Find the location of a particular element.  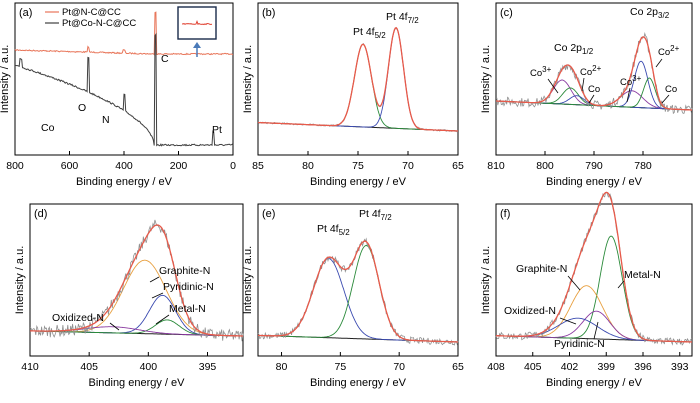

peak-label: Co3+ is located at coordinates (541, 72).